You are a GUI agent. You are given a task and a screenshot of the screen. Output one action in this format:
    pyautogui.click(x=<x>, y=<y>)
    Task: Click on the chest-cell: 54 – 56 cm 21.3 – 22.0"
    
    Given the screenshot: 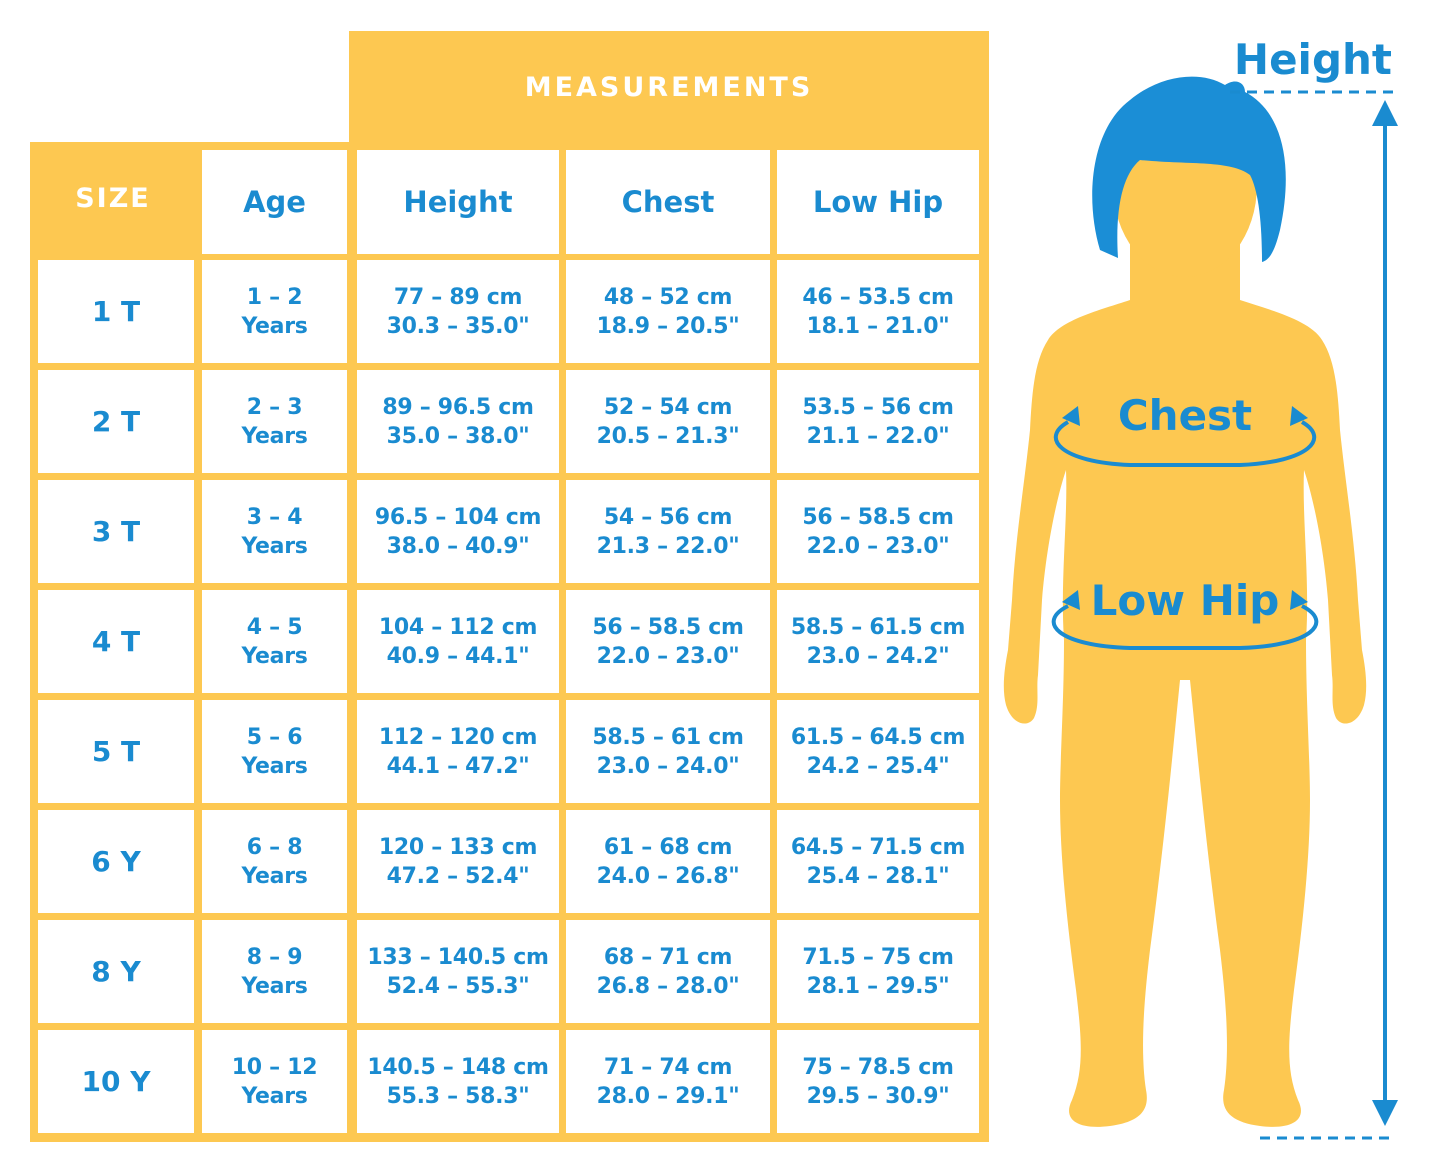 What is the action you would take?
    pyautogui.click(x=668, y=531)
    